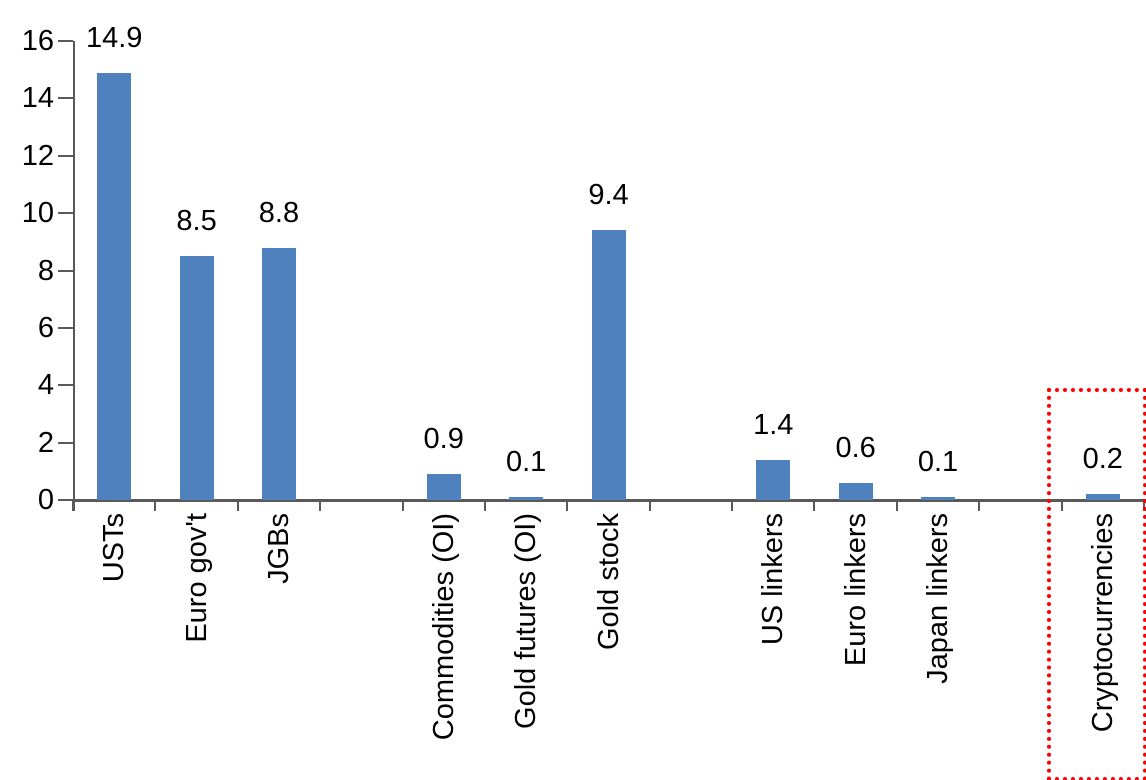 This screenshot has width=1146, height=780. Describe the element at coordinates (196, 221) in the screenshot. I see `bar-value-label: 8.5` at that location.